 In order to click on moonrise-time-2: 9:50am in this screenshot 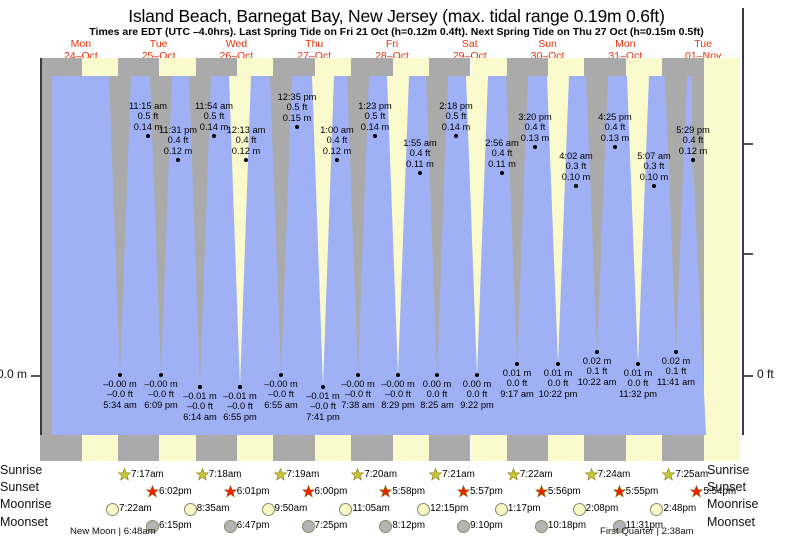, I will do `click(291, 508)`.